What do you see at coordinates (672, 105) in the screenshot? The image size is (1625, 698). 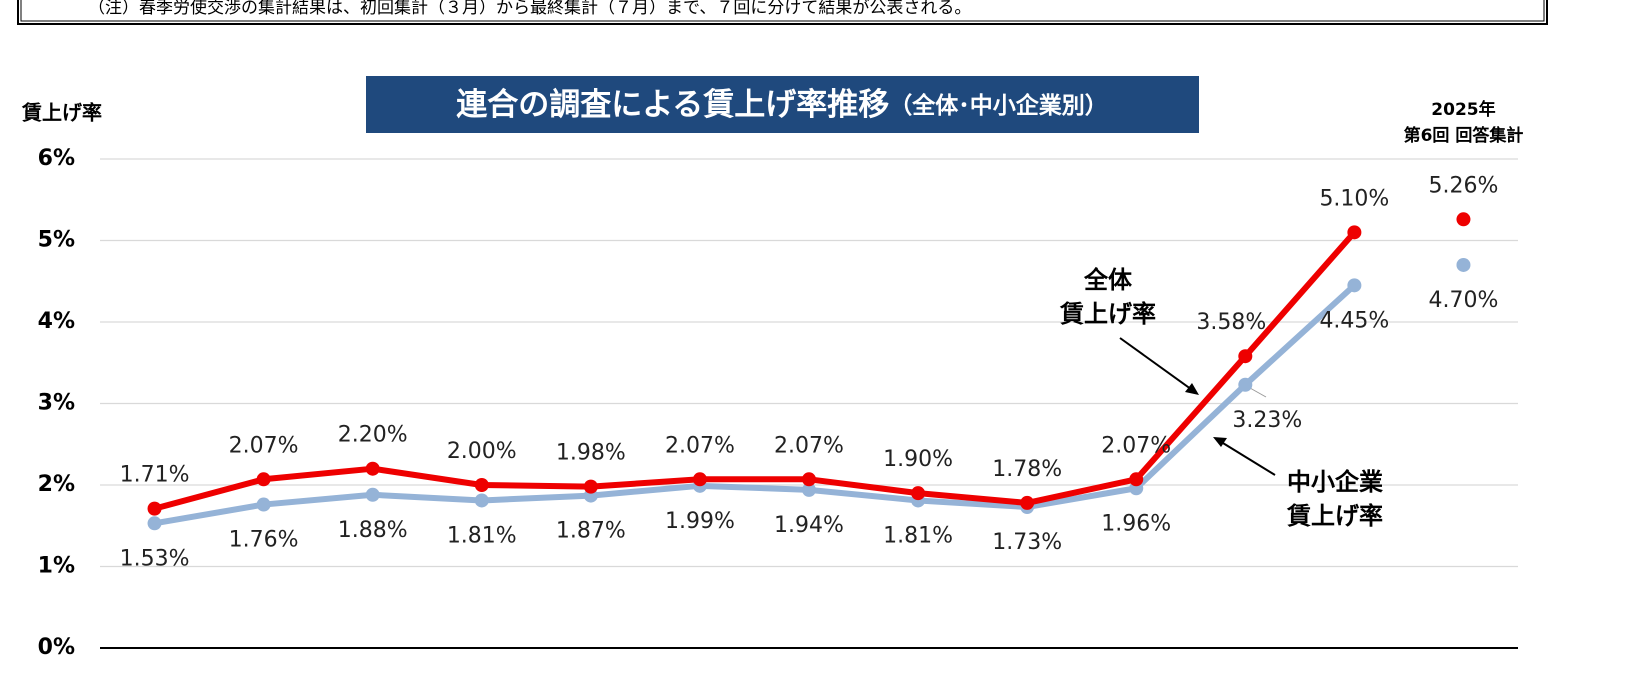 I see `title-text: 連合の調査による賃上げ率推移` at bounding box center [672, 105].